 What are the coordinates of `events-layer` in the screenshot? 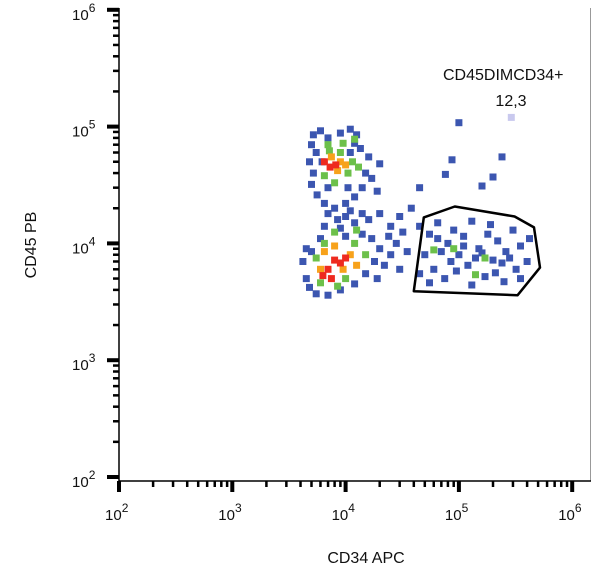 It's located at (416, 206).